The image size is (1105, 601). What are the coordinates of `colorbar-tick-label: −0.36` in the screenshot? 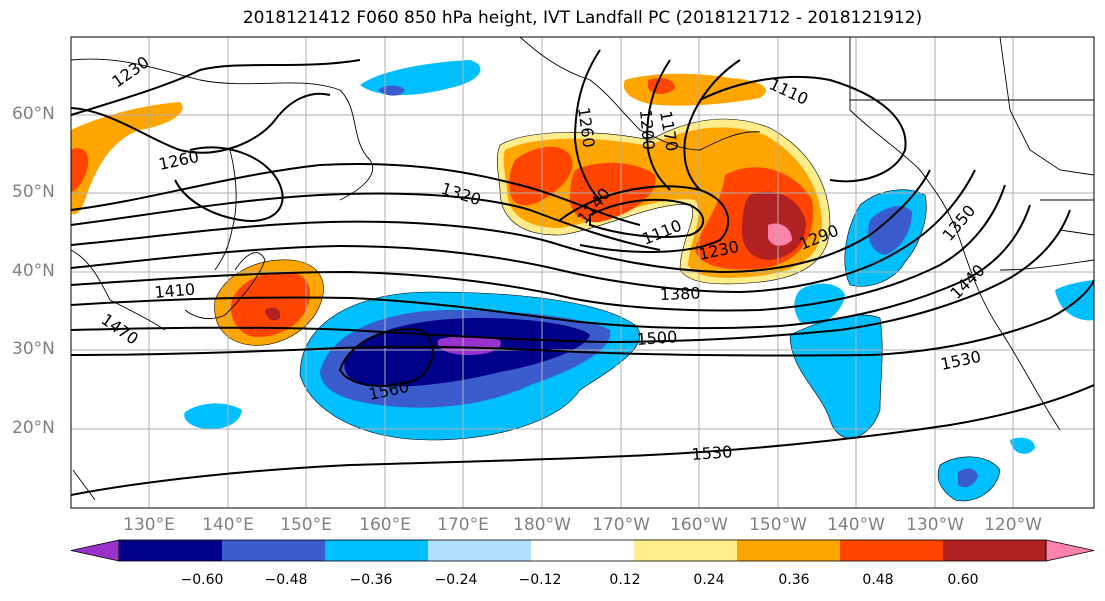 It's located at (371, 580).